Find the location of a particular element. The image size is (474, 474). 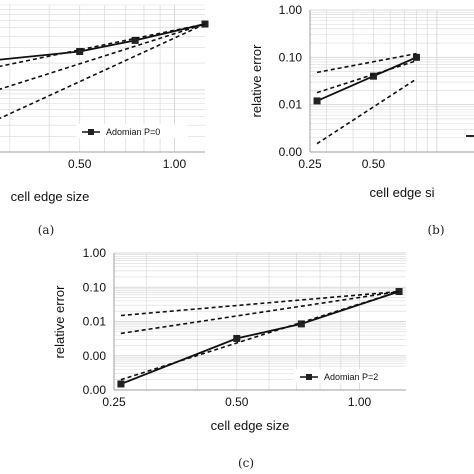

panel-caption: (a) is located at coordinates (46, 230).